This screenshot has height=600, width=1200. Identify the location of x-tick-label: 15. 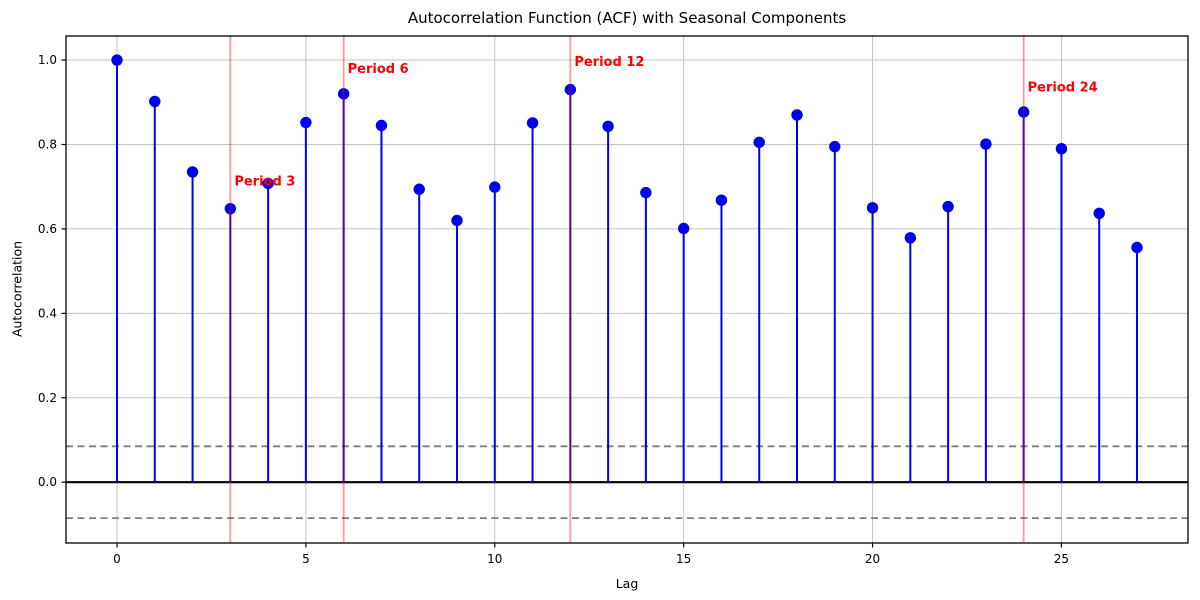
(683, 559).